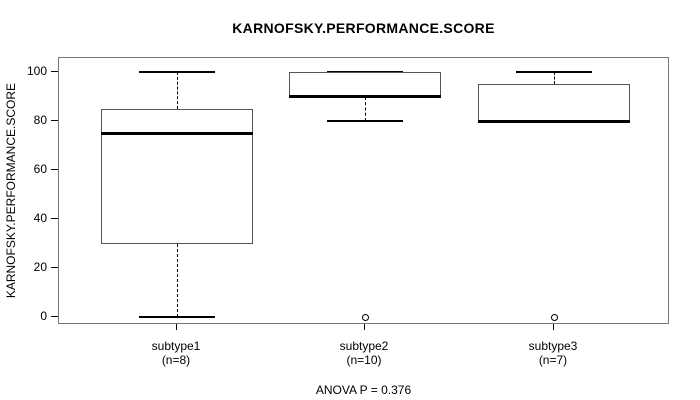  What do you see at coordinates (40, 120) in the screenshot?
I see `y-tick-label: 80` at bounding box center [40, 120].